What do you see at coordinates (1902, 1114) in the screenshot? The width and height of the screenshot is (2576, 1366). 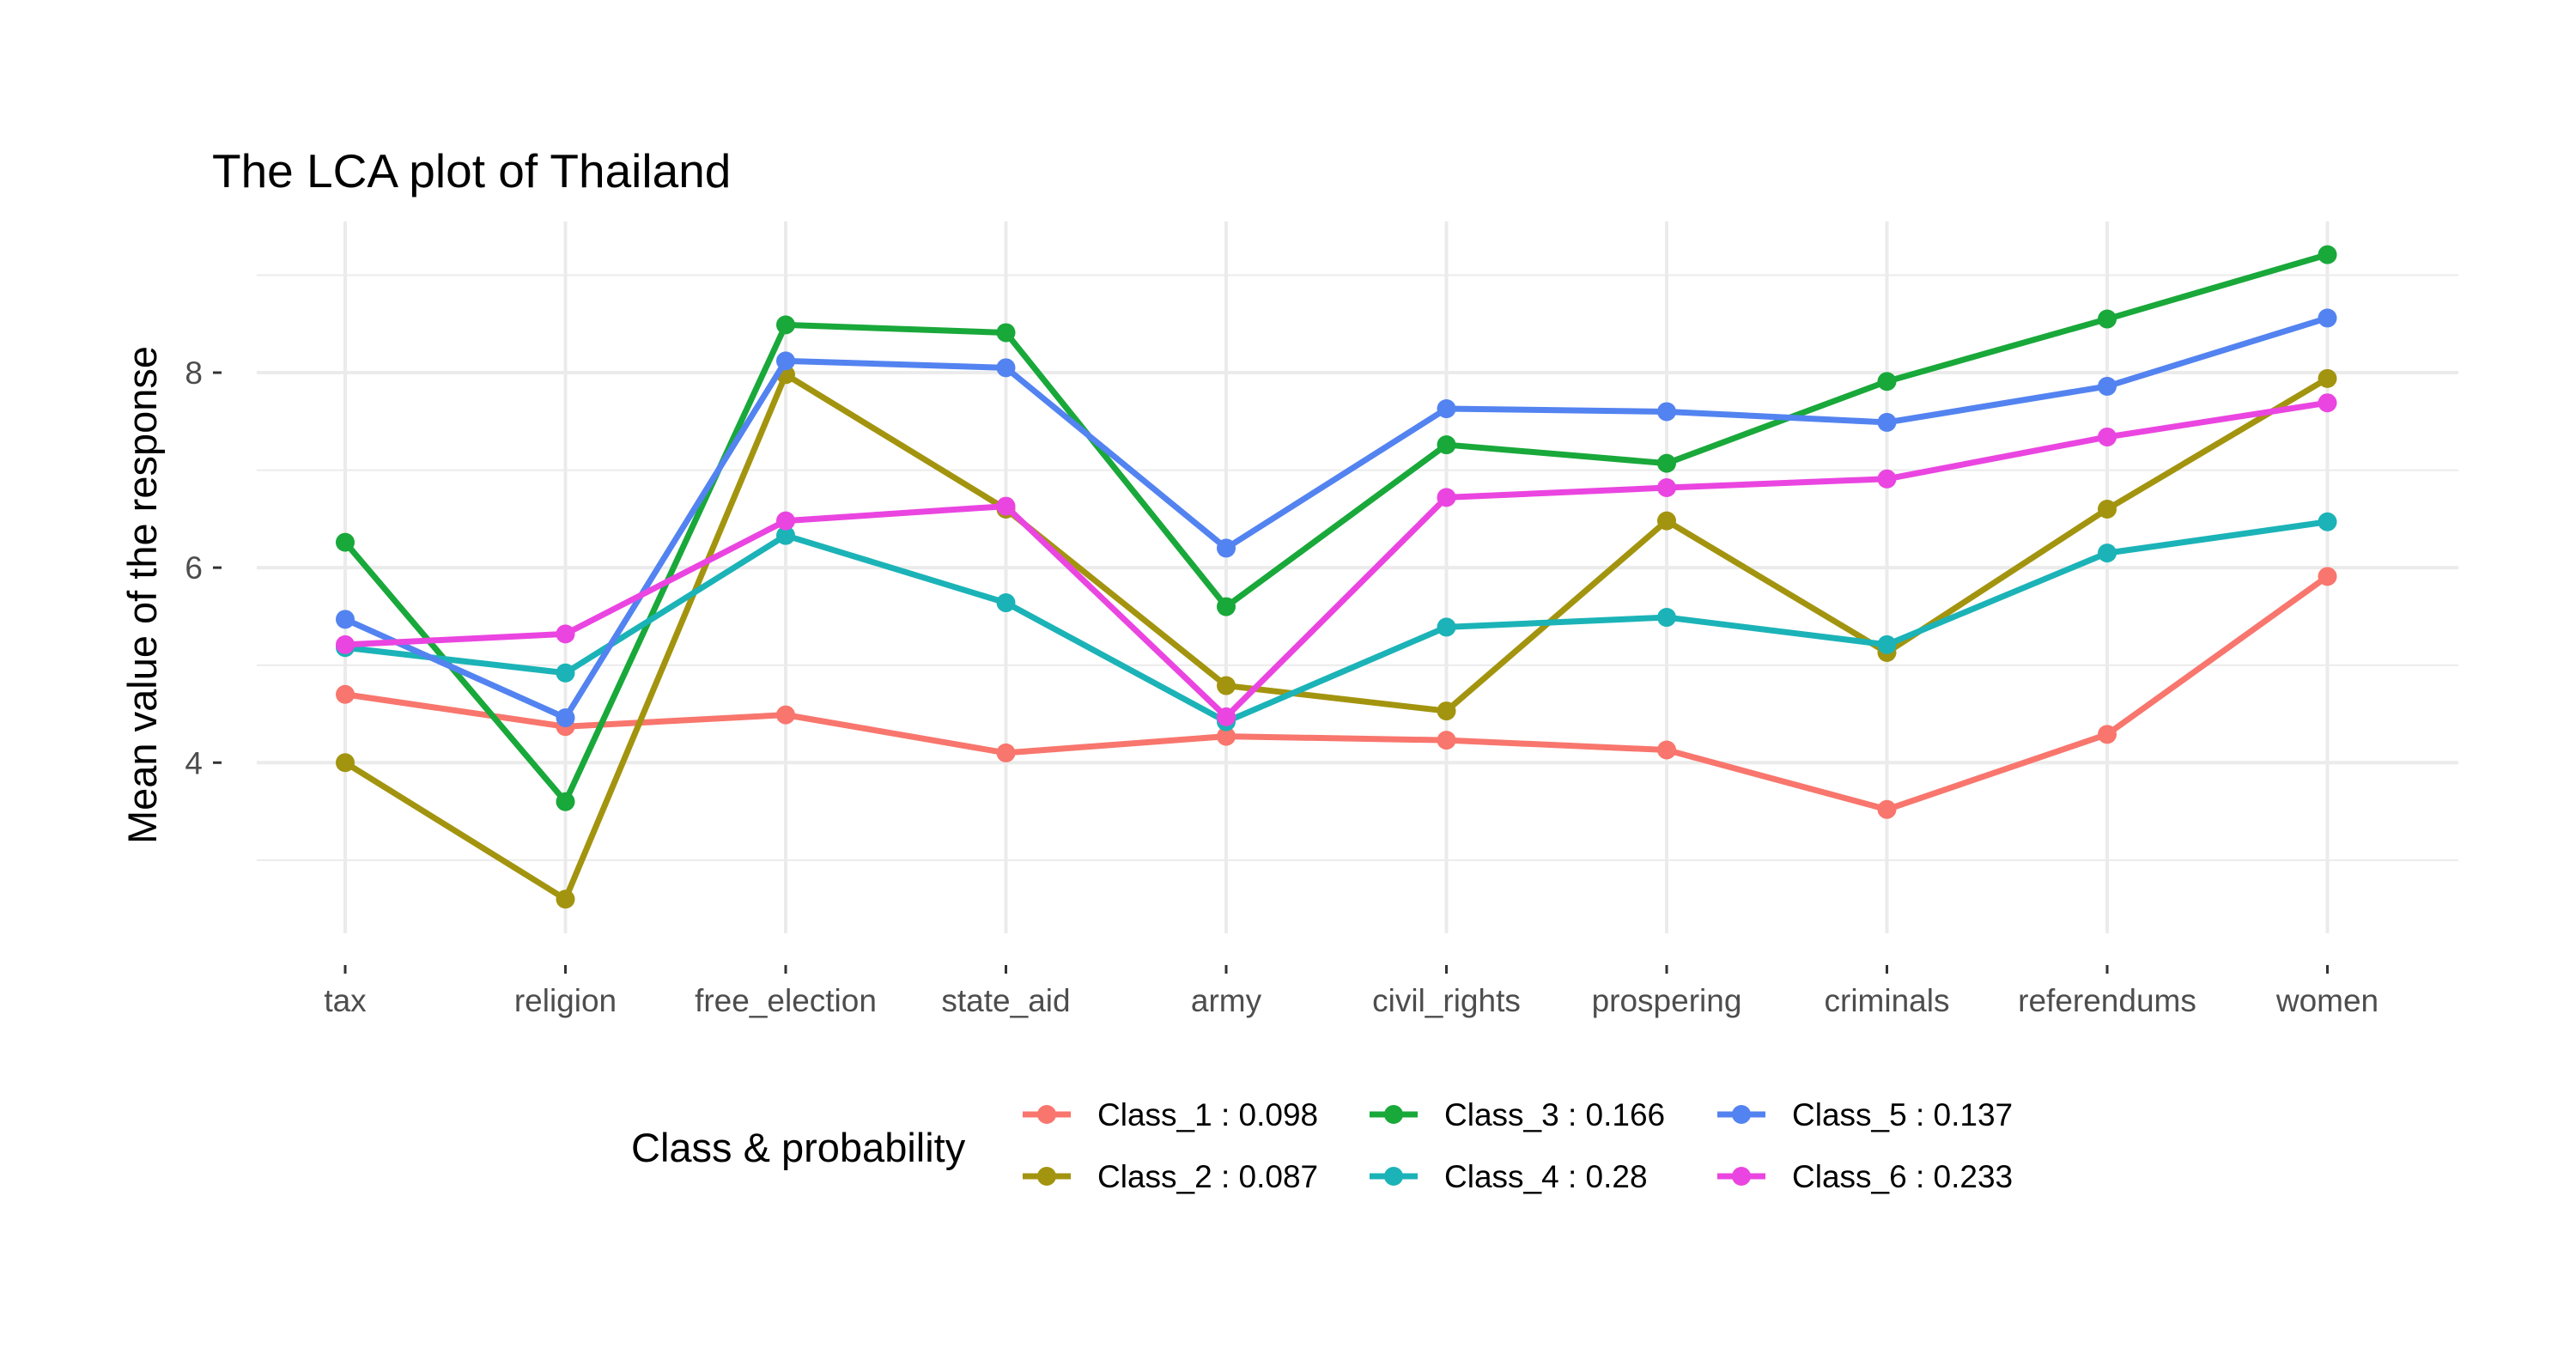 I see `legend-label: Class_5 : 0.137` at bounding box center [1902, 1114].